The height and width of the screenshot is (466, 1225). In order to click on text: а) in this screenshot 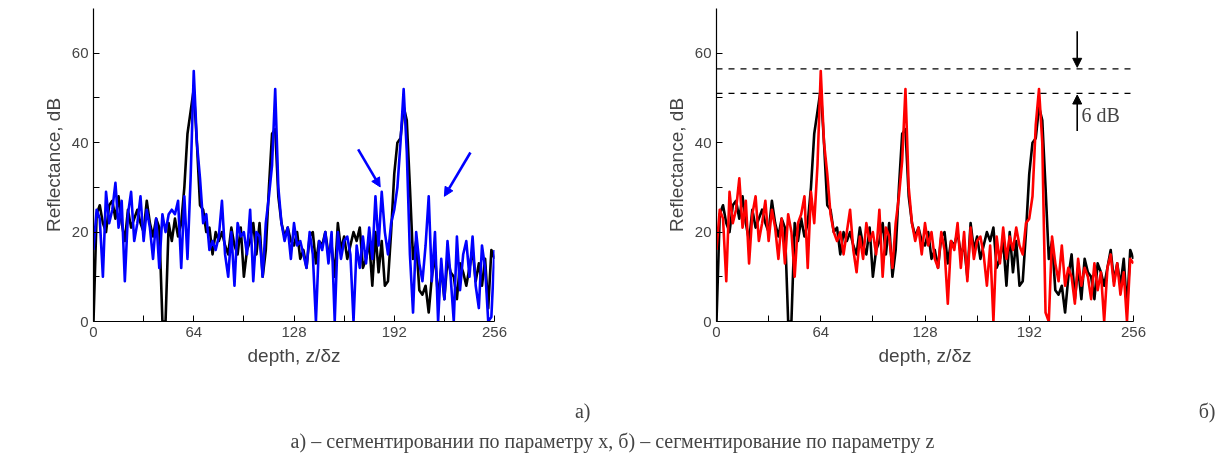, I will do `click(582, 411)`.